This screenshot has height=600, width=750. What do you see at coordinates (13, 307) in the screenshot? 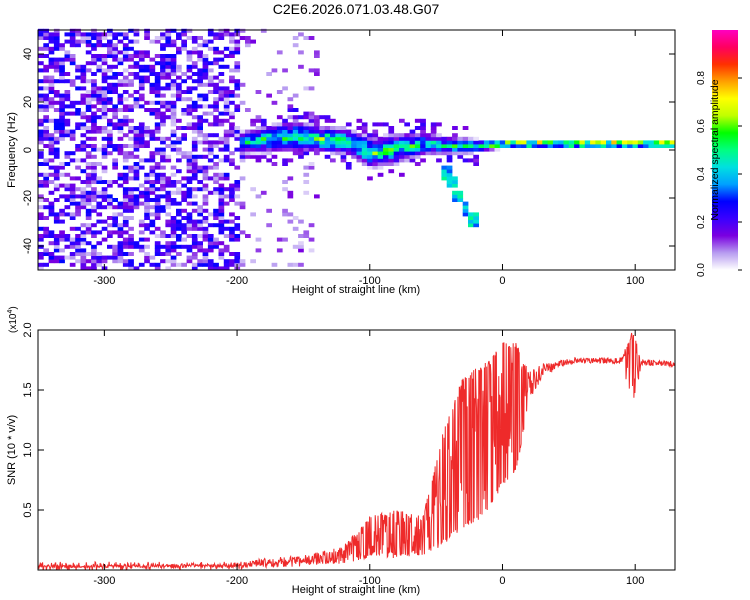
I see `snr-scale-close: )` at bounding box center [13, 307].